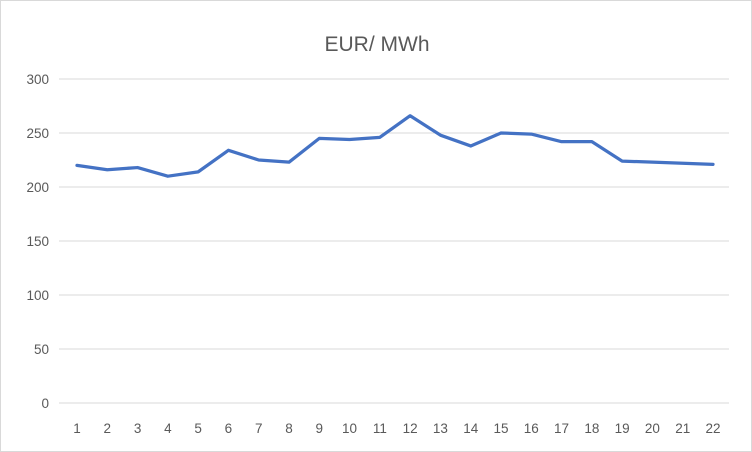 This screenshot has height=452, width=752. Describe the element at coordinates (168, 428) in the screenshot. I see `x-tick-label: 4` at that location.